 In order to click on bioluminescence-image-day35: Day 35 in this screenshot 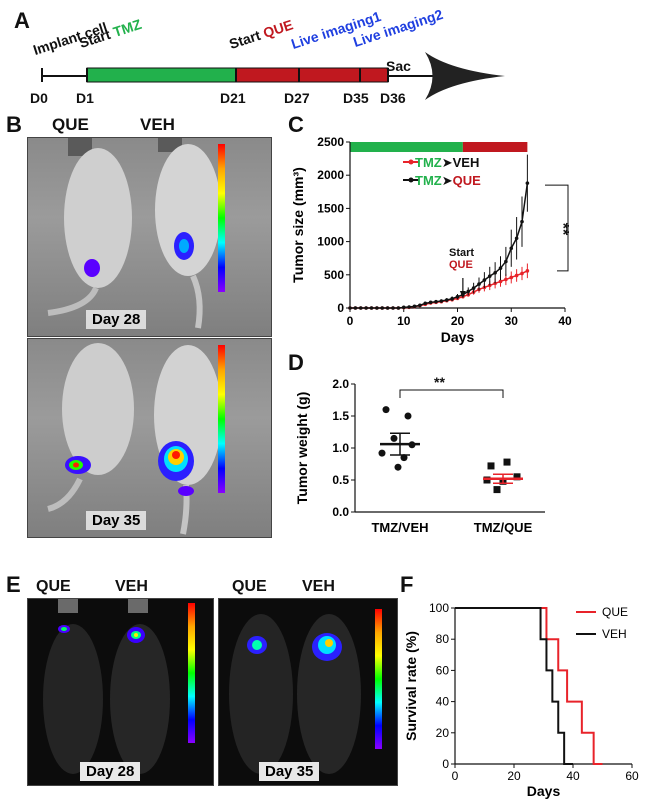, I will do `click(149, 438)`.